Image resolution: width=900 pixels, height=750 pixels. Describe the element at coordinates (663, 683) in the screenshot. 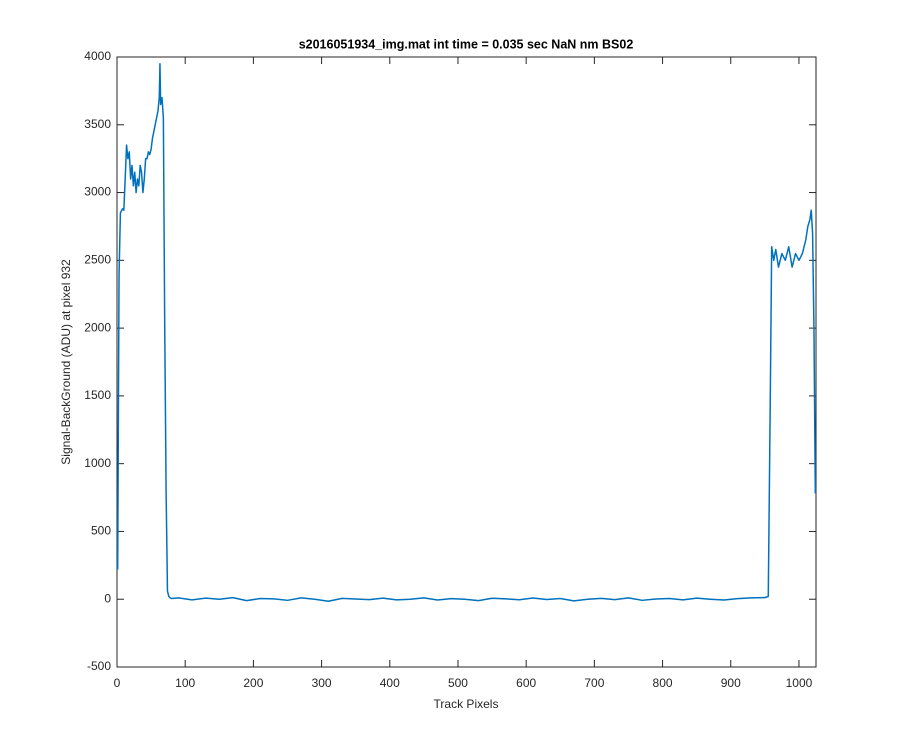

I see `x-tick-label: 800` at that location.